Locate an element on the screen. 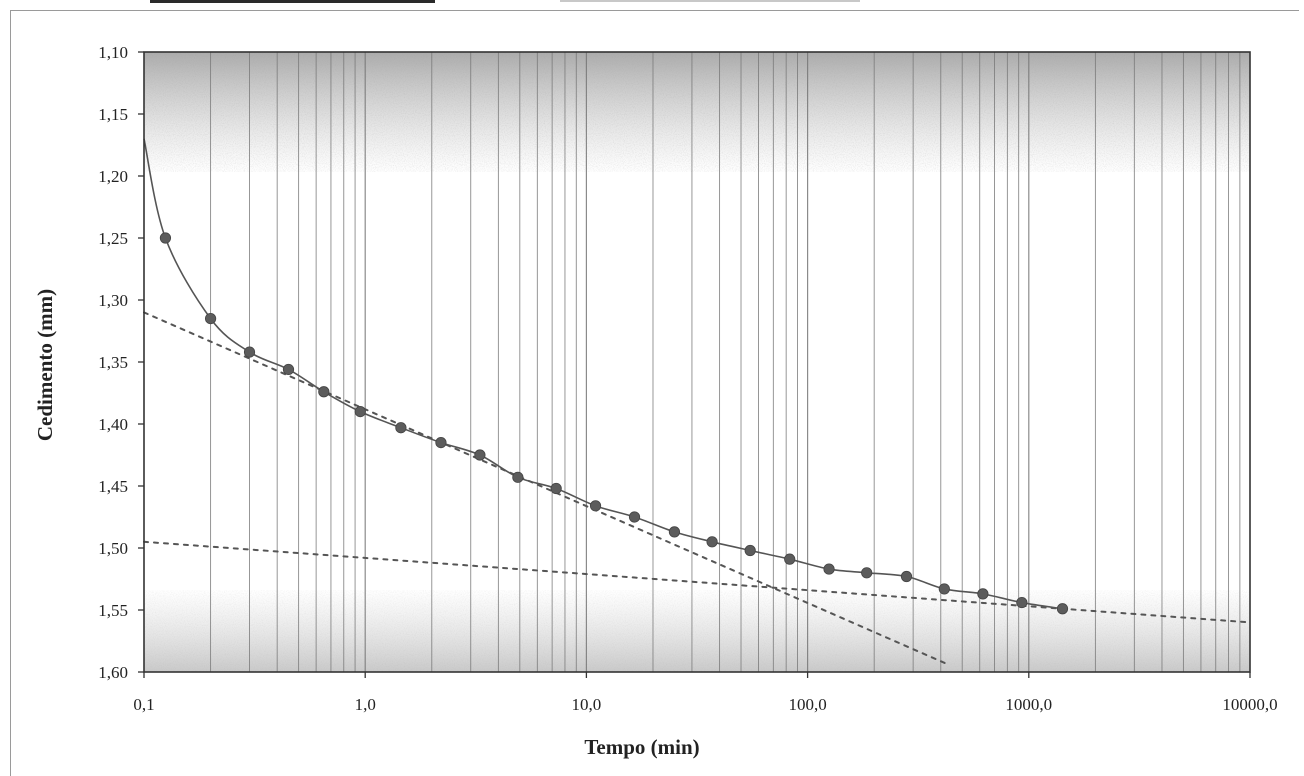  x-tick-label: 0,1 is located at coordinates (143, 704).